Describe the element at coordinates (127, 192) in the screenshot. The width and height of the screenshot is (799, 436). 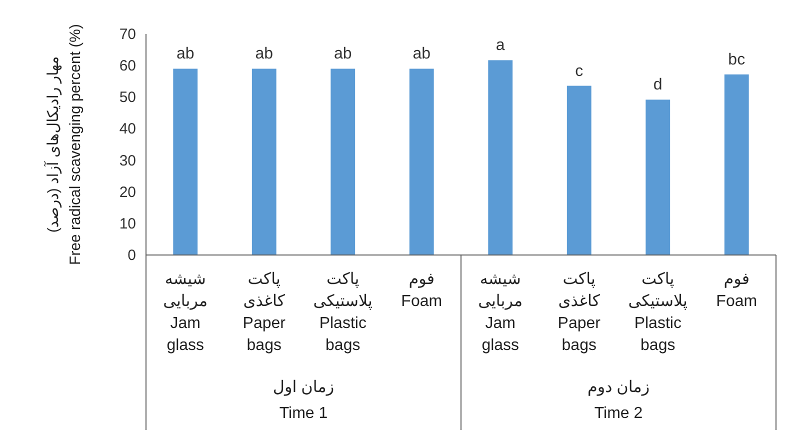
I see `y-tick-label: 20` at that location.